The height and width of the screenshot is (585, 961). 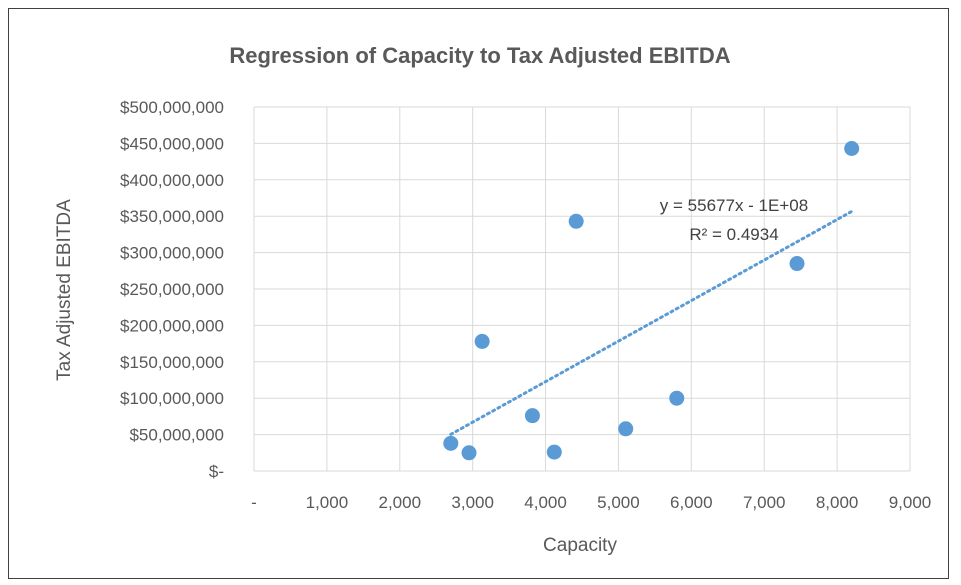 What do you see at coordinates (216, 471) in the screenshot?
I see `y-tick-label: $-` at bounding box center [216, 471].